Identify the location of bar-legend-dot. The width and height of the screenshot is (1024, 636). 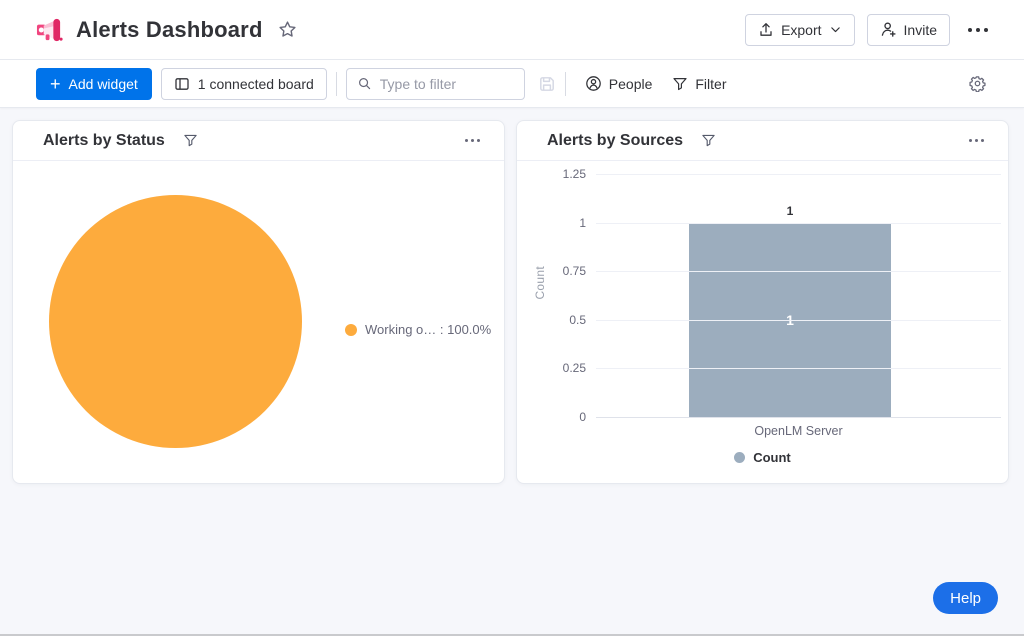
(740, 457).